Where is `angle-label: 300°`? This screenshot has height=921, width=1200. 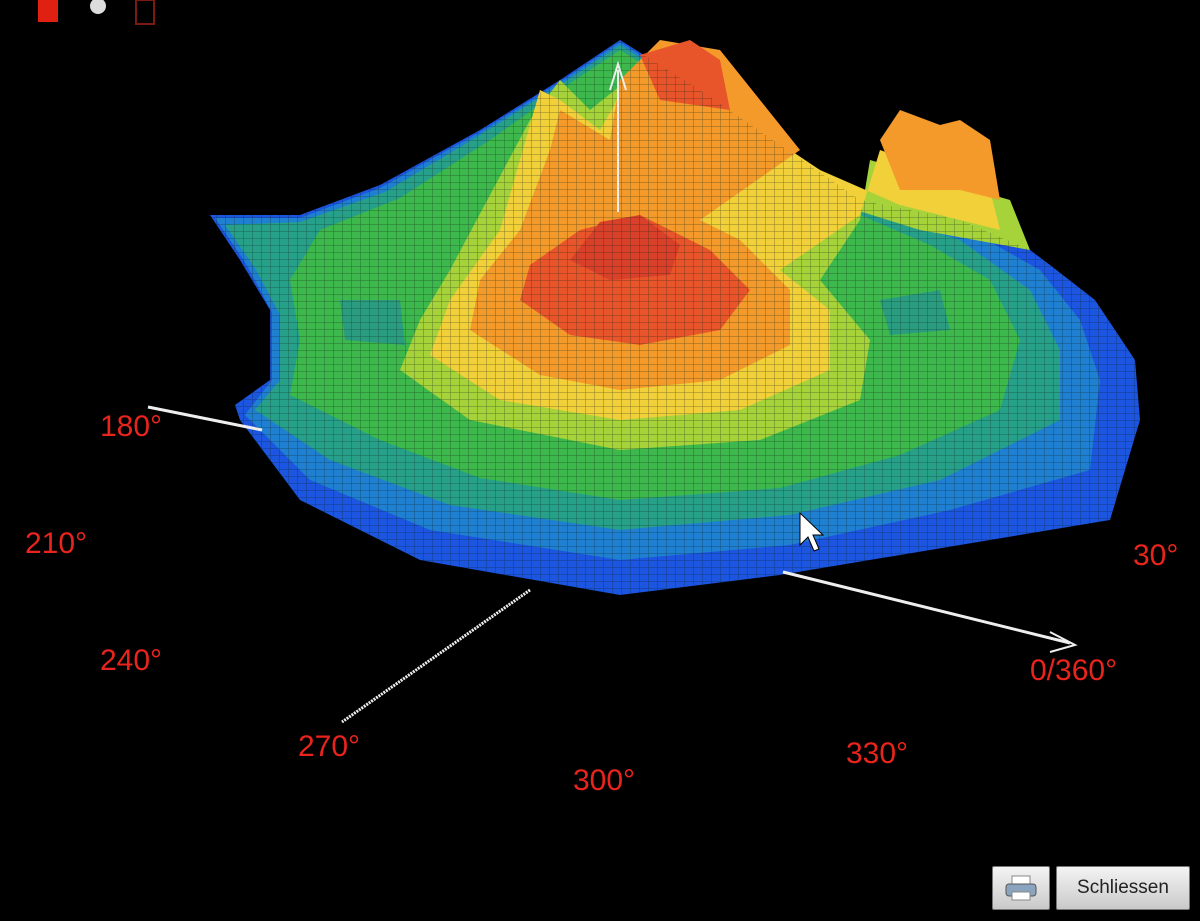 angle-label: 300° is located at coordinates (604, 780).